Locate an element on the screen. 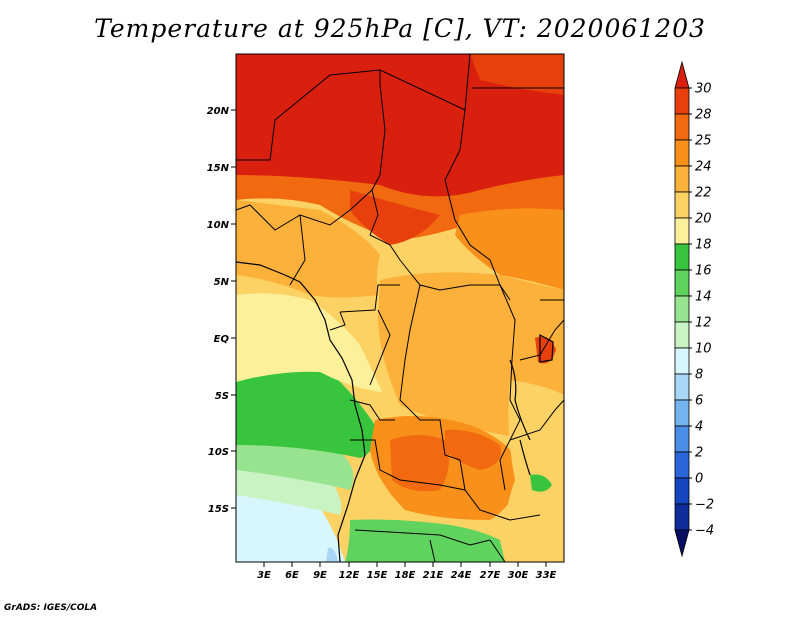 This screenshot has height=618, width=800. lon-label: 18E is located at coordinates (405, 575).